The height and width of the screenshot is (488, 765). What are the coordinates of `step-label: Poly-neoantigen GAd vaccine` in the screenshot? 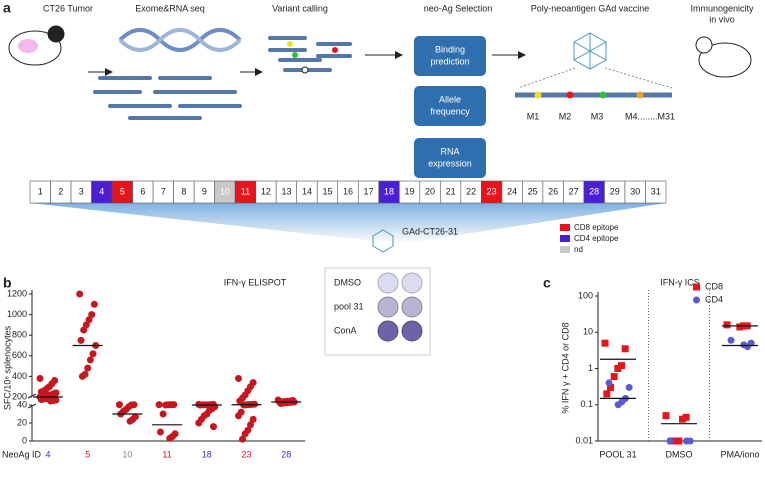 It's located at (590, 8).